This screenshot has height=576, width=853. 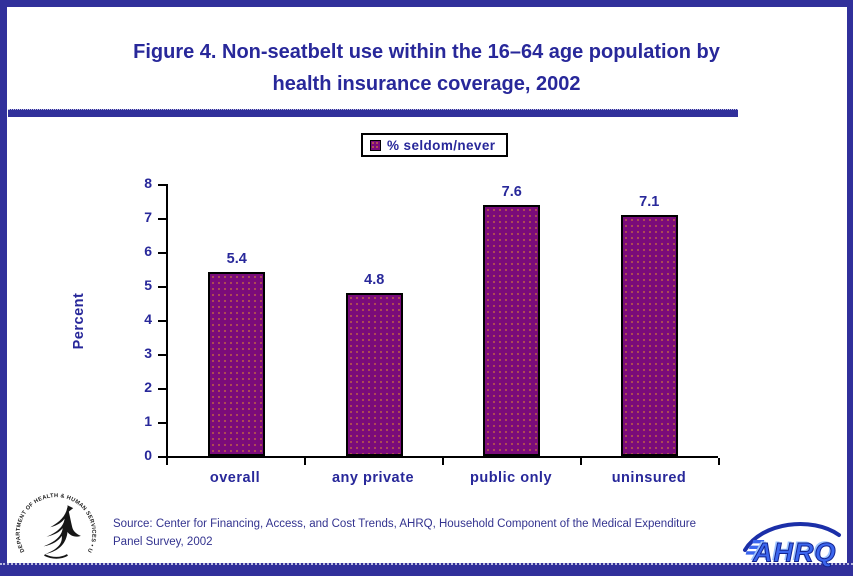 I want to click on y-tick-label: 3, so click(x=148, y=353).